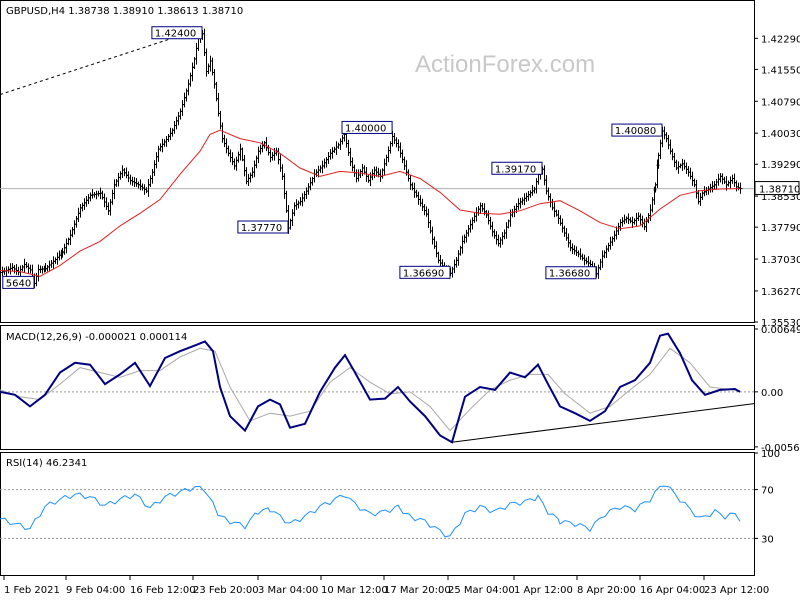 The width and height of the screenshot is (800, 604). What do you see at coordinates (780, 330) in the screenshot?
I see `macd-y-tick-label: 0.00649` at bounding box center [780, 330].